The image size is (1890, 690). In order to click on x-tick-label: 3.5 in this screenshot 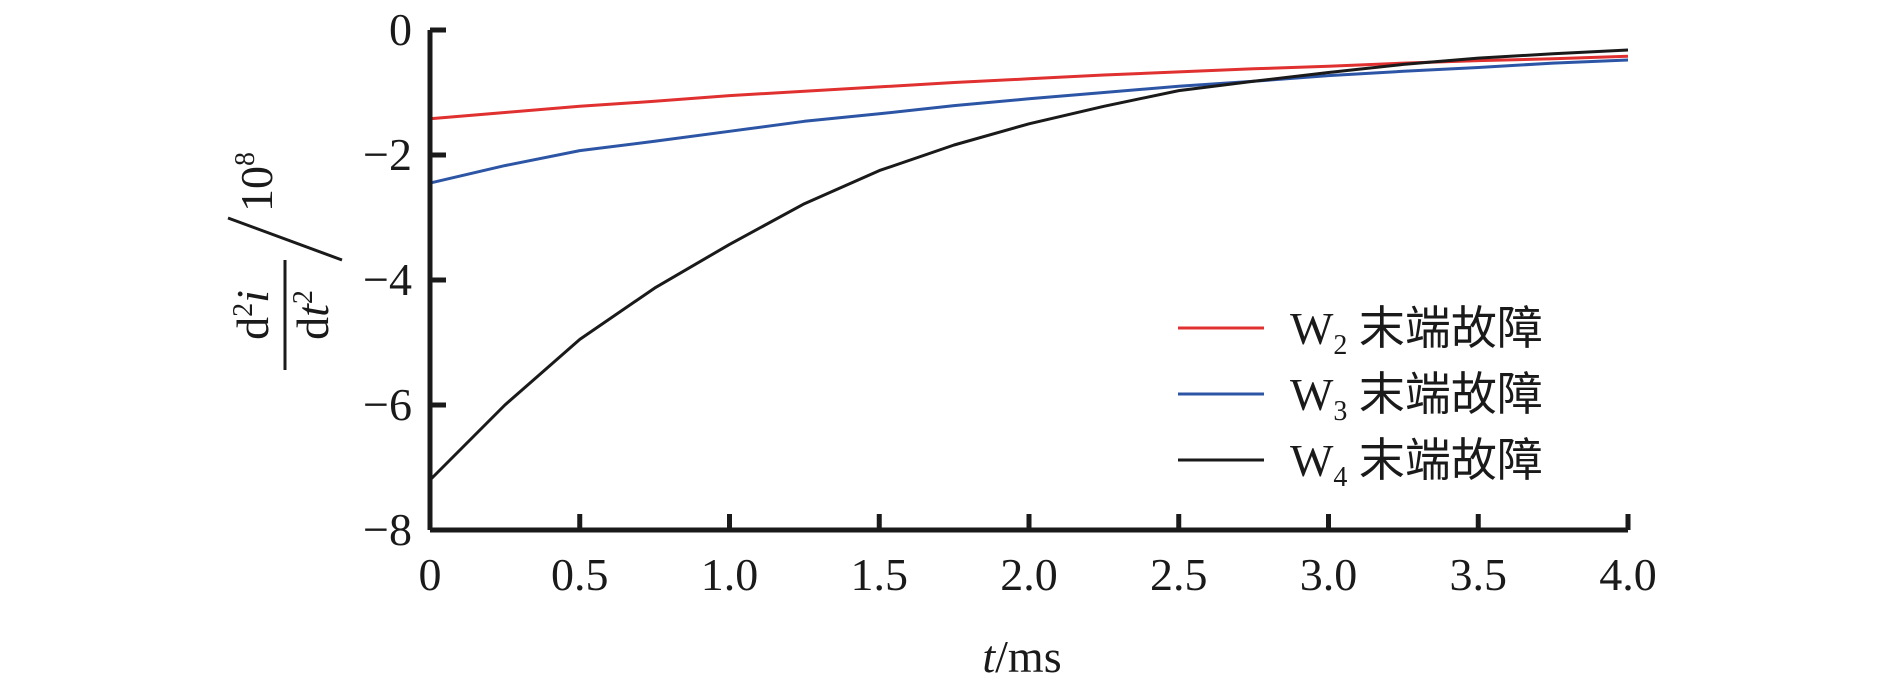, I will do `click(1479, 574)`.